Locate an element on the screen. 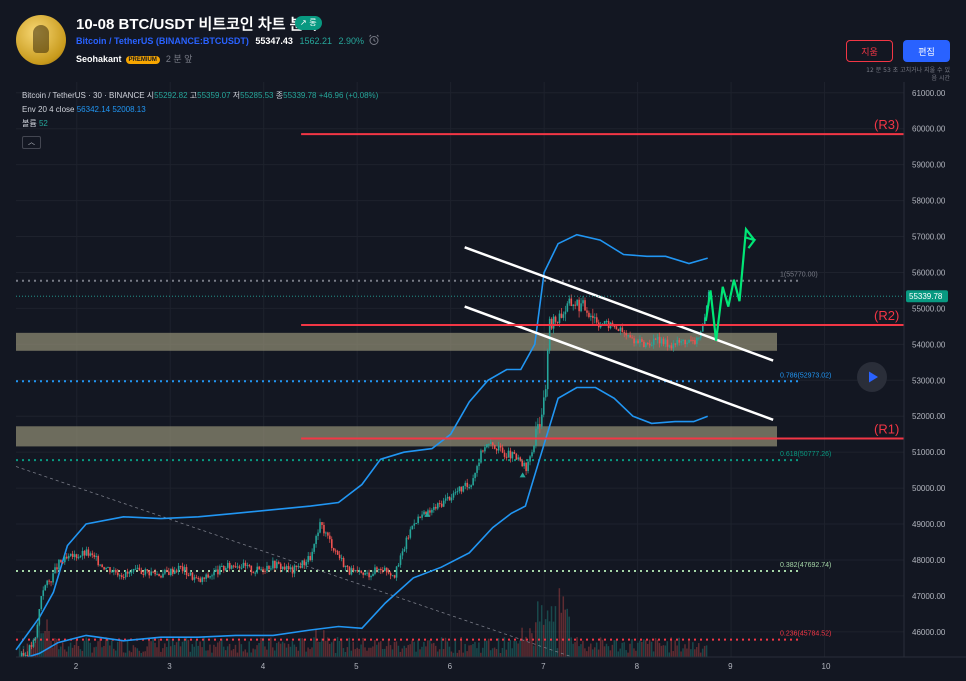 This screenshot has width=966, height=681. chevron-up-icon: ︿ is located at coordinates (31, 142).